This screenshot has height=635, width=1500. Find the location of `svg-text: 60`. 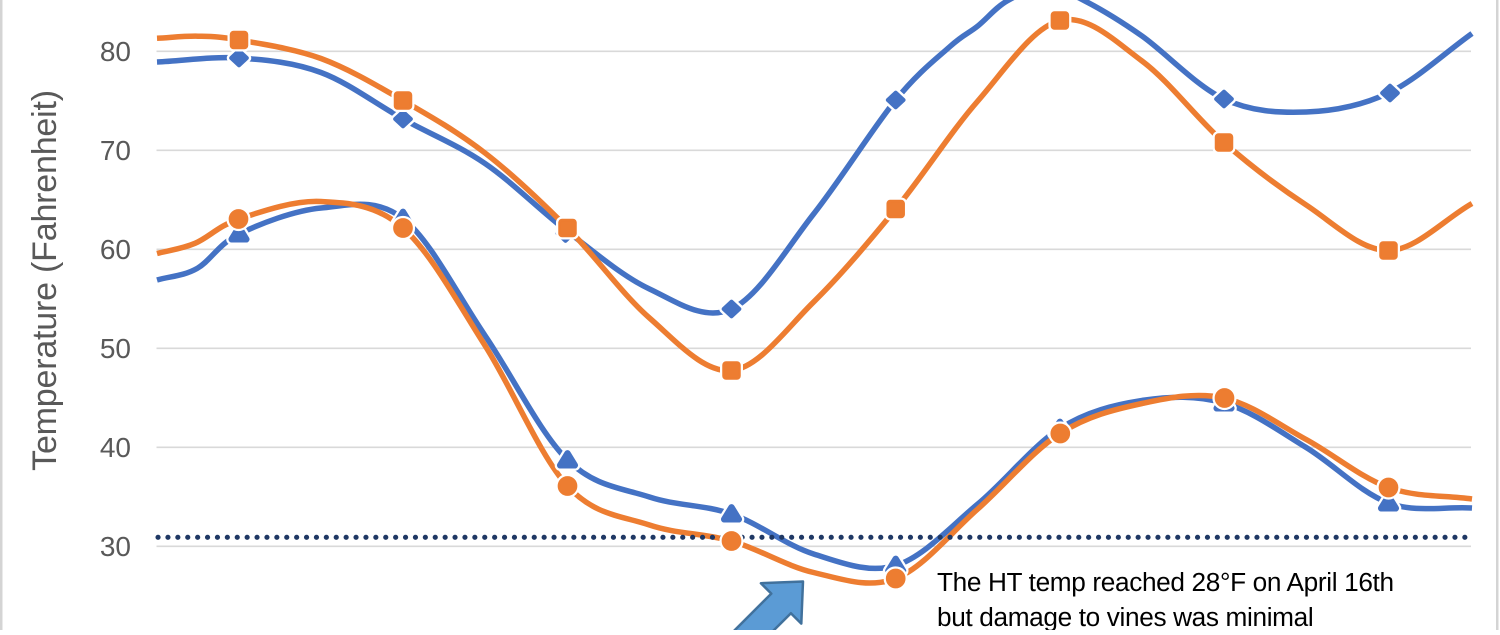

svg-text: 60 is located at coordinates (115, 249).